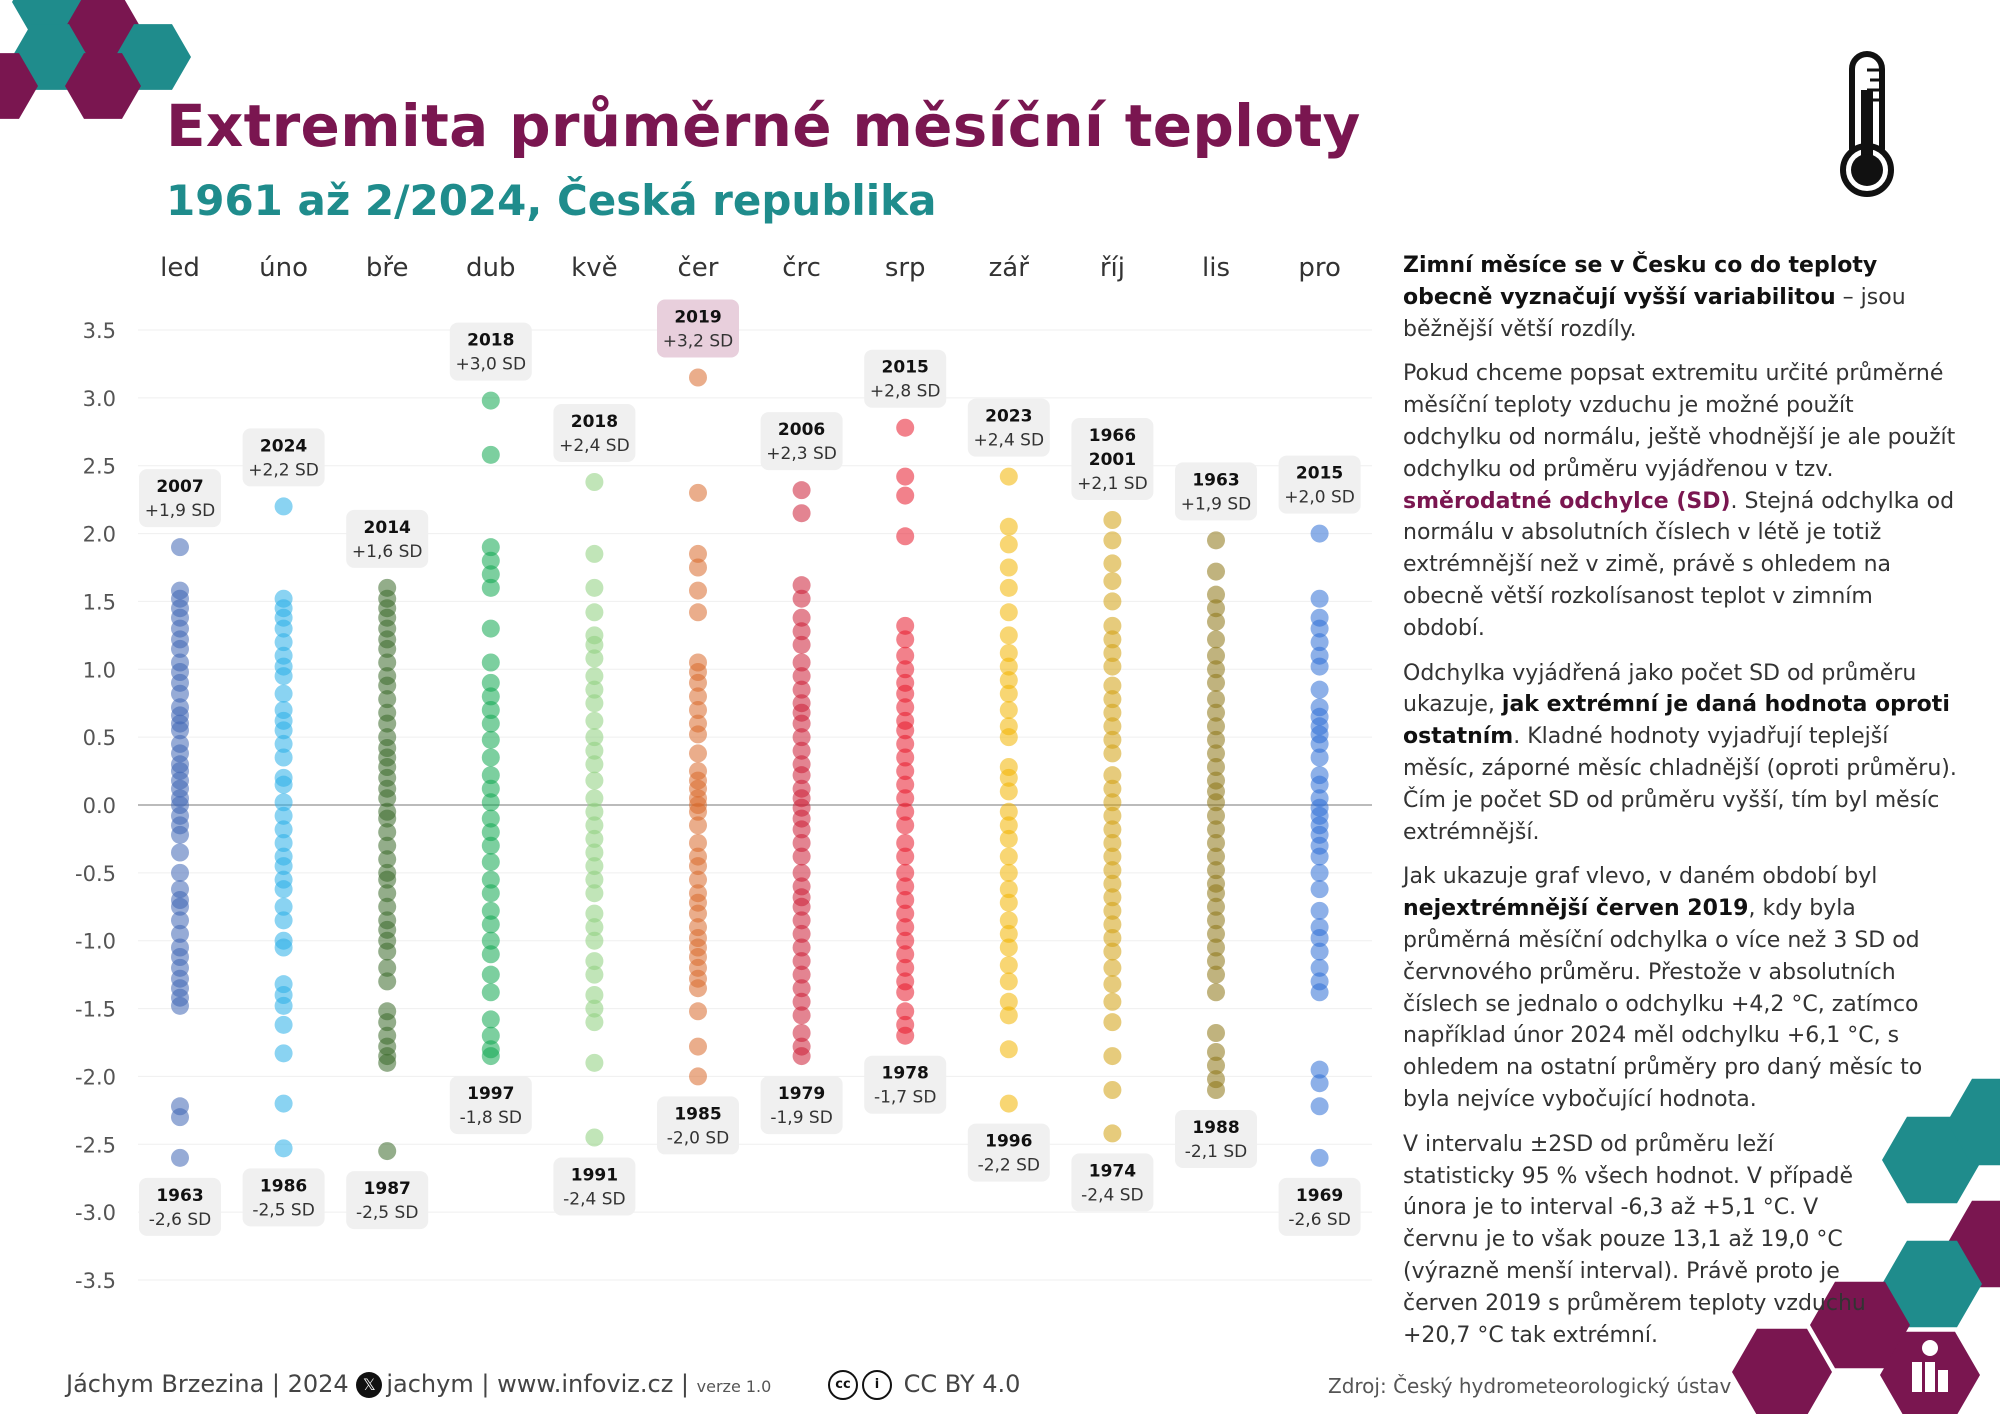  What do you see at coordinates (905, 1074) in the screenshot?
I see `label-year: 1978` at bounding box center [905, 1074].